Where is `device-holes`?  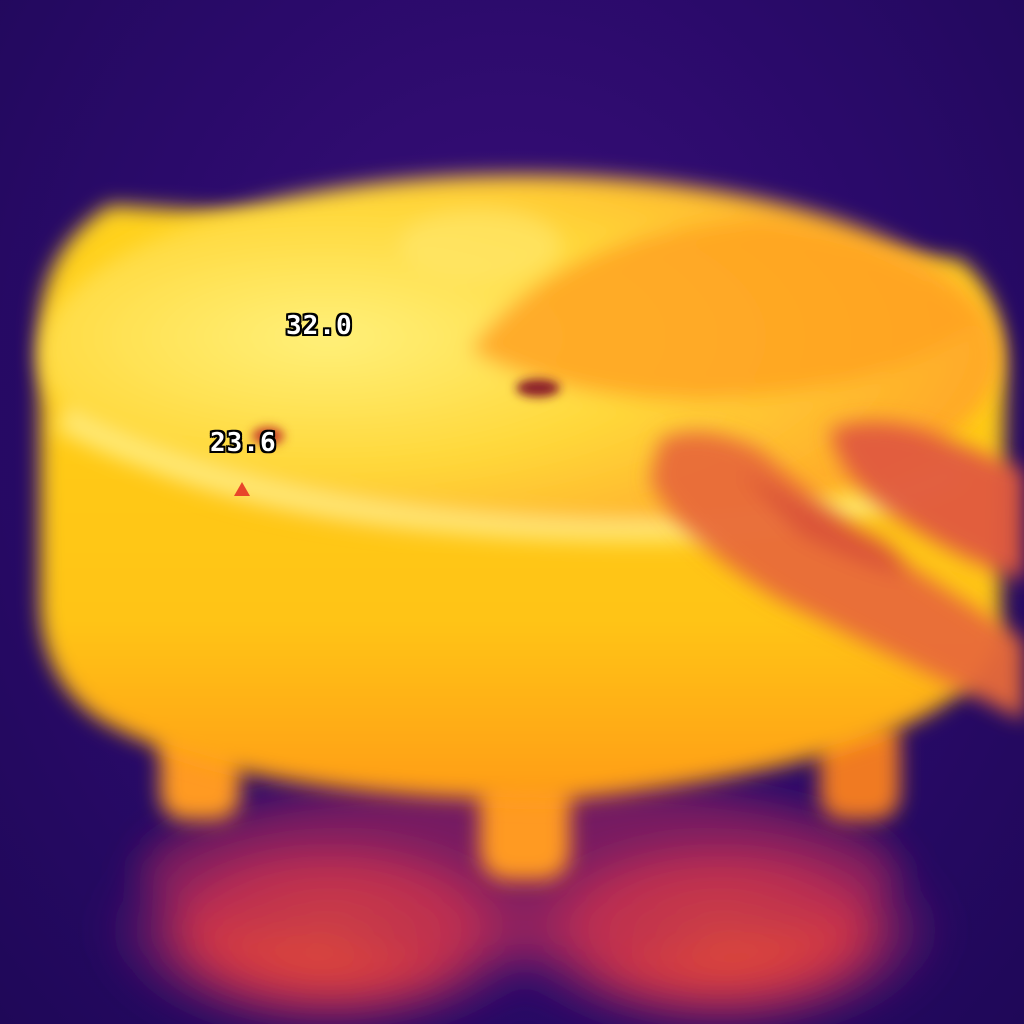
device-holes is located at coordinates (406, 412).